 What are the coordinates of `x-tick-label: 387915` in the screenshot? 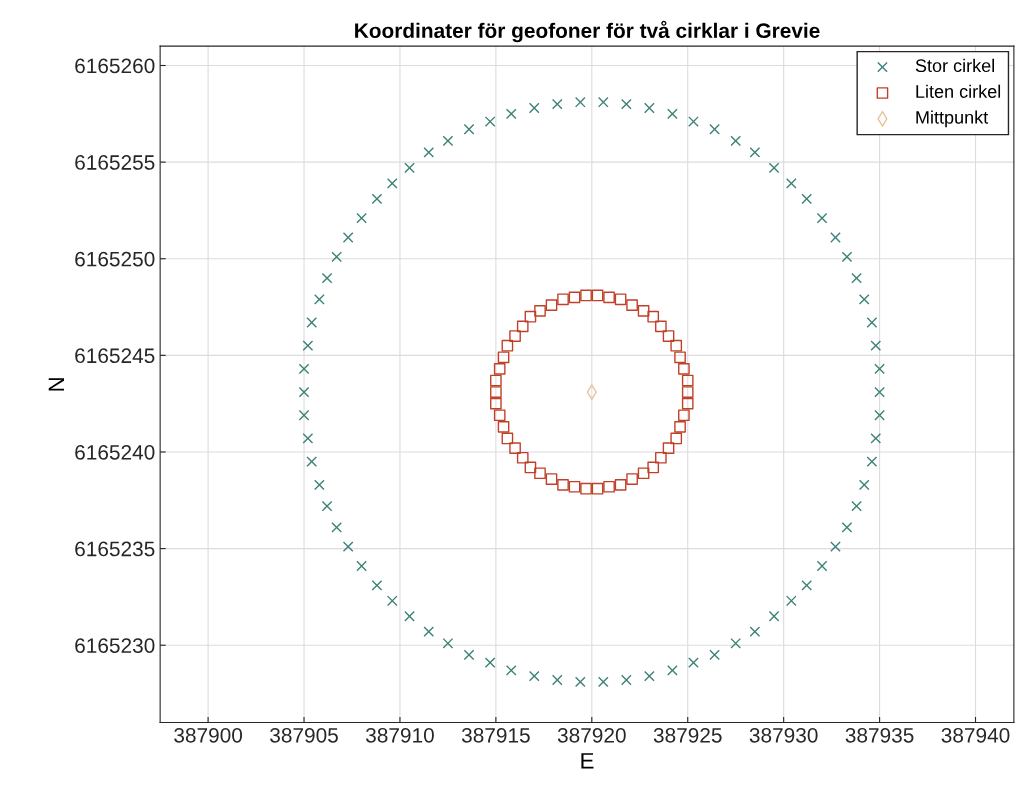 It's located at (495, 735).